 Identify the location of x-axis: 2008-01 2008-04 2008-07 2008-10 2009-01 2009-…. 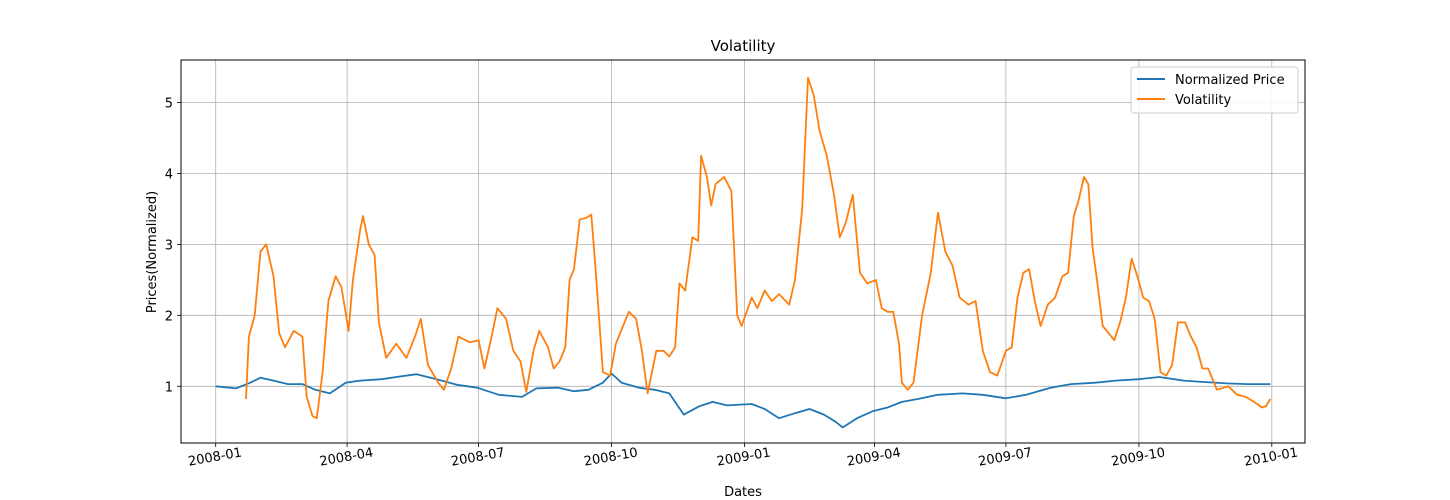
(743, 456).